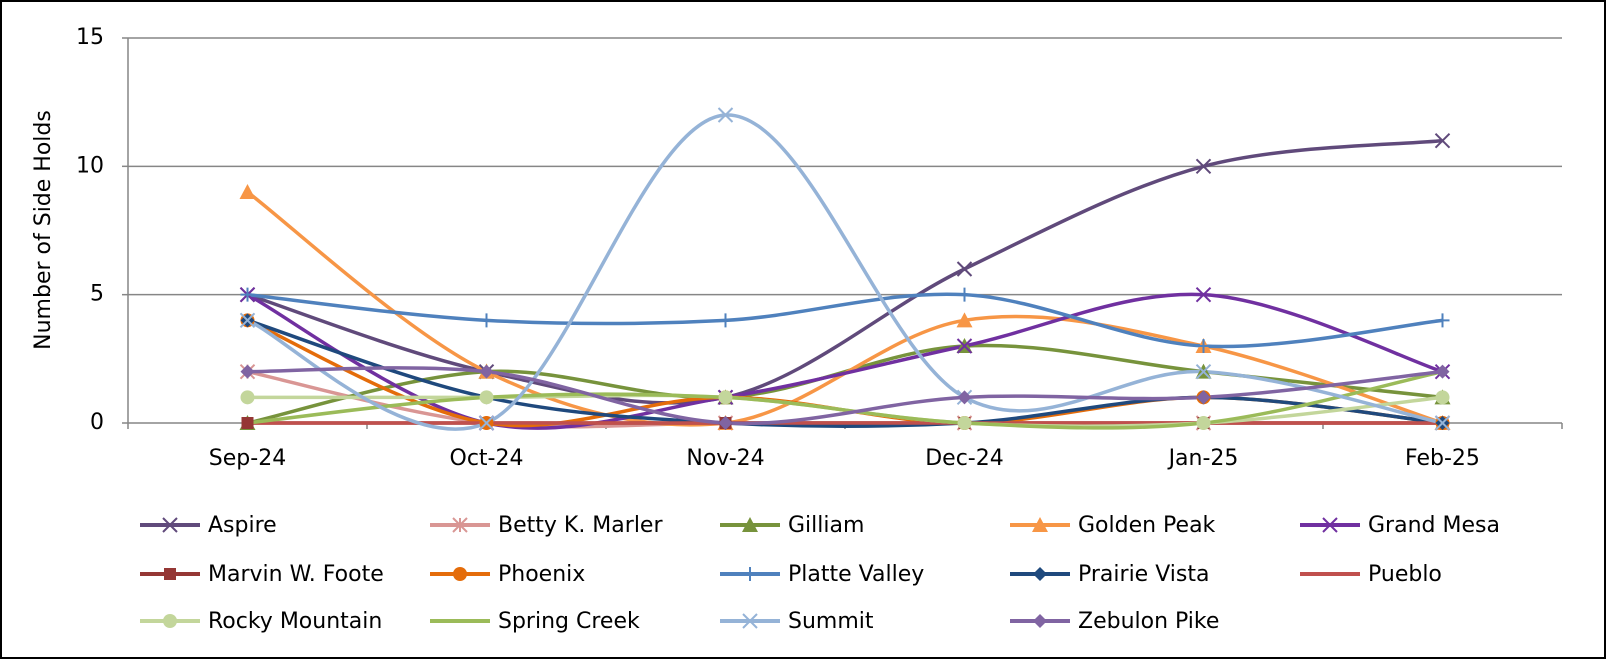 Image resolution: width=1606 pixels, height=659 pixels. I want to click on legend-label: Spring Creek, so click(569, 621).